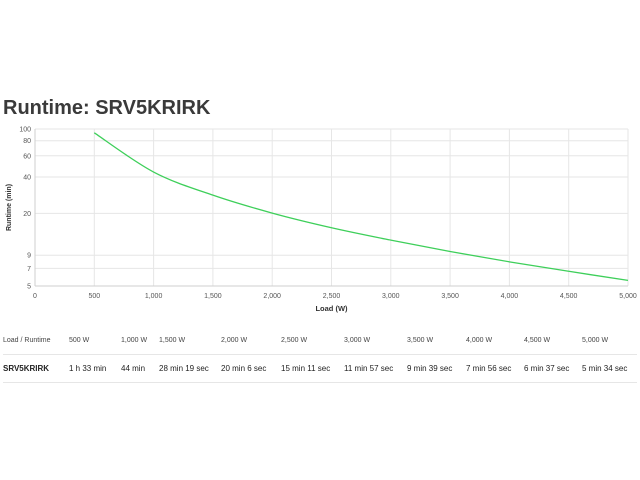  Describe the element at coordinates (391, 296) in the screenshot. I see `x-tick-label: 3,000` at that location.